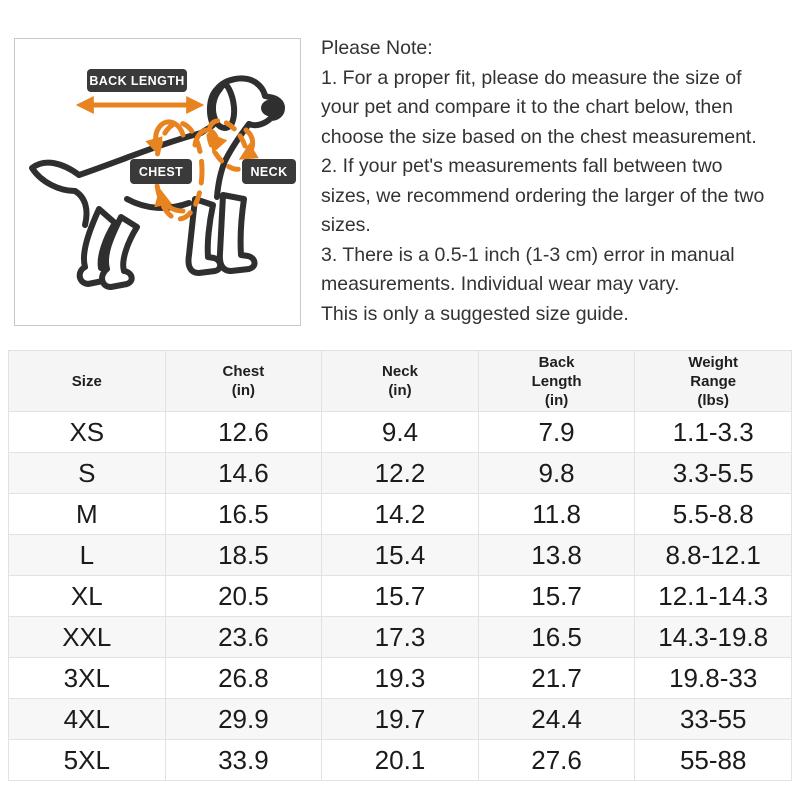 This screenshot has height=800, width=800. I want to click on value-cell: 33.9, so click(243, 760).